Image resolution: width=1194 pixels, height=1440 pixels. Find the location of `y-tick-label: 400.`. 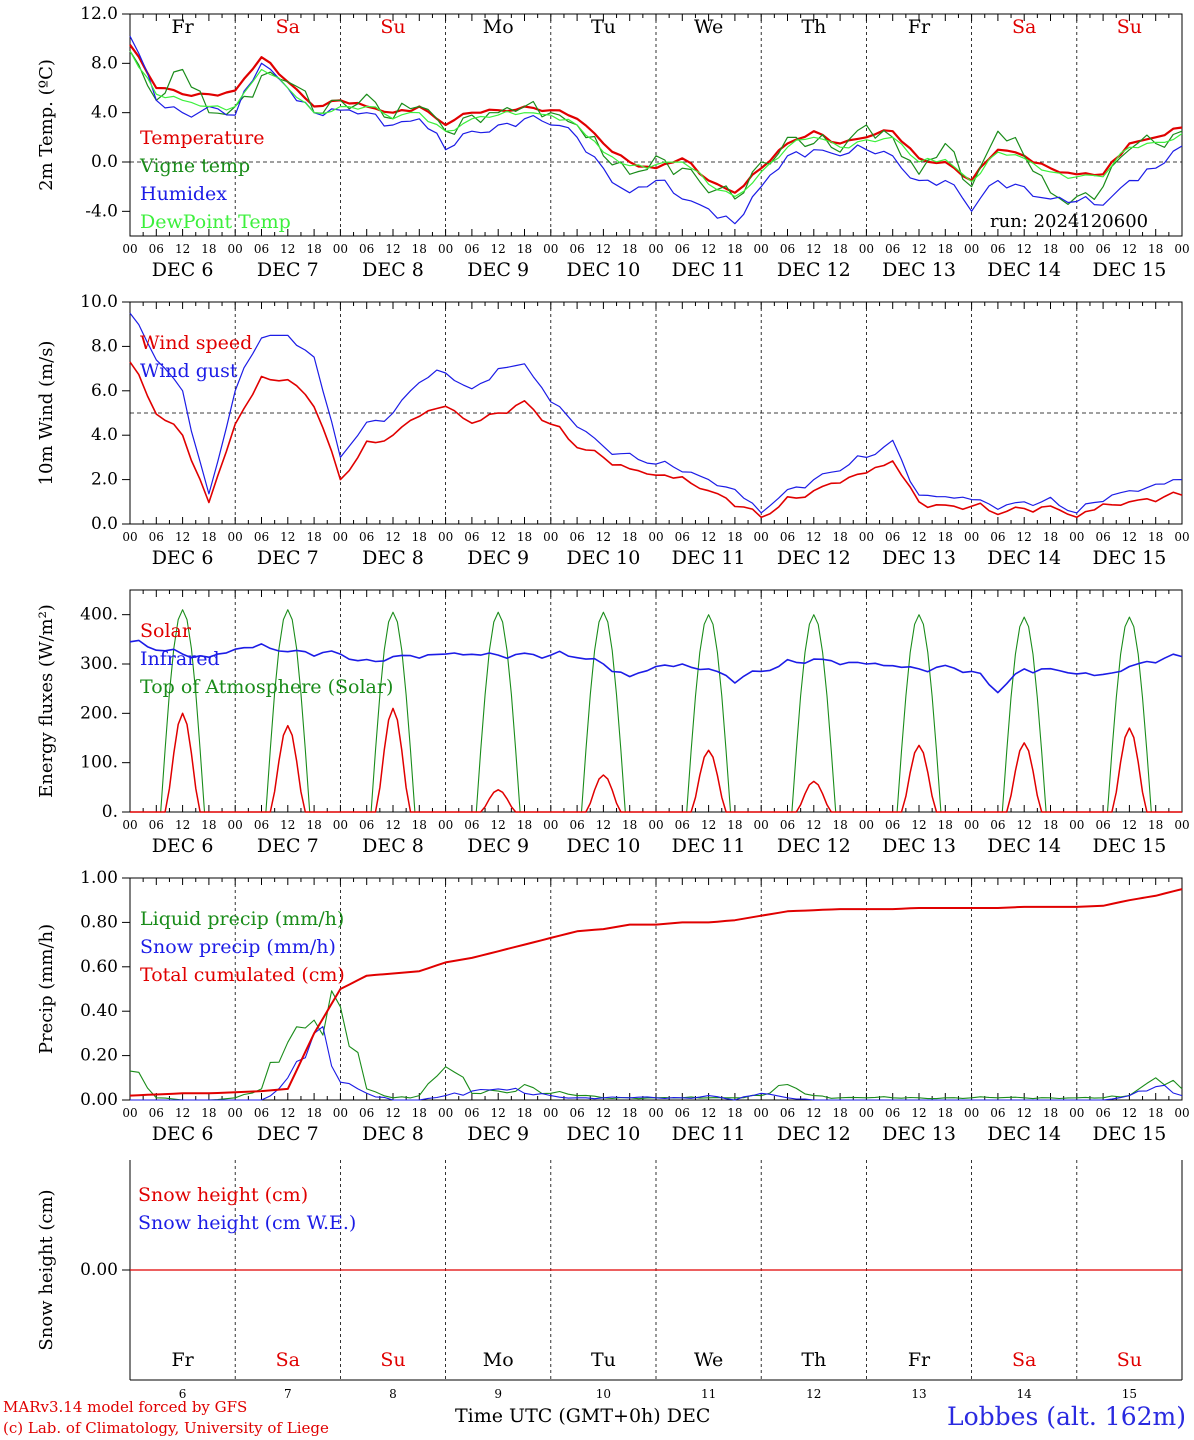

y-tick-label: 400. is located at coordinates (99, 615).